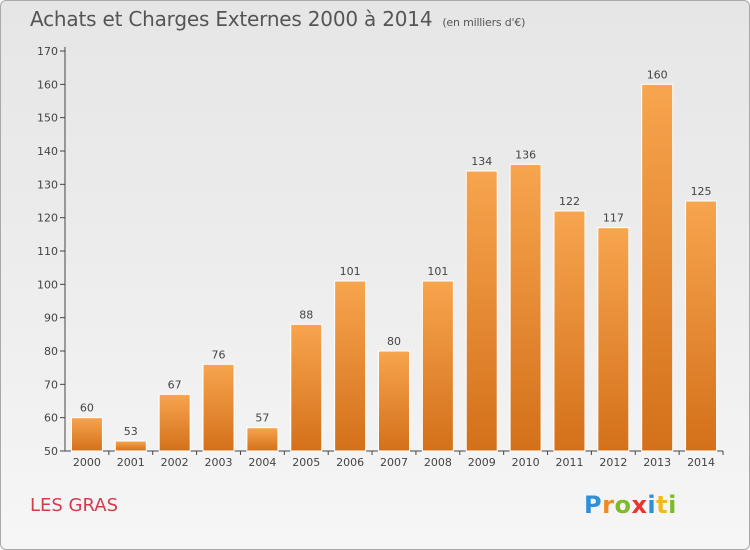 The width and height of the screenshot is (750, 550). I want to click on proxiti-logo: Proxiti, so click(630, 505).